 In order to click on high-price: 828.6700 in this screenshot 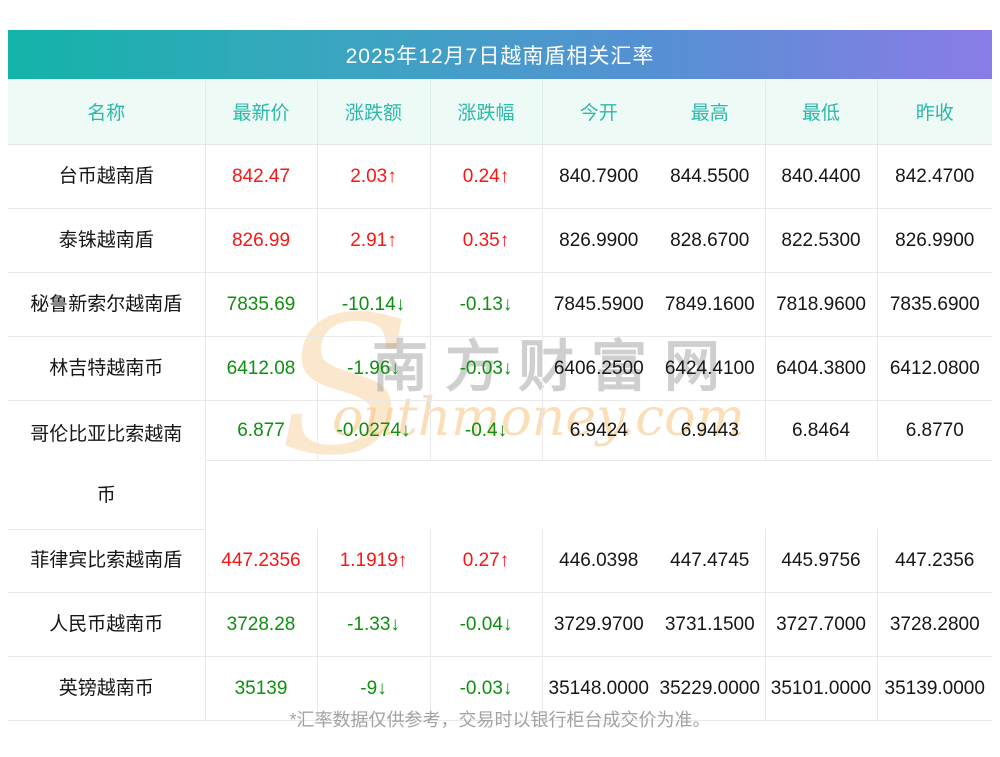, I will do `click(710, 240)`.